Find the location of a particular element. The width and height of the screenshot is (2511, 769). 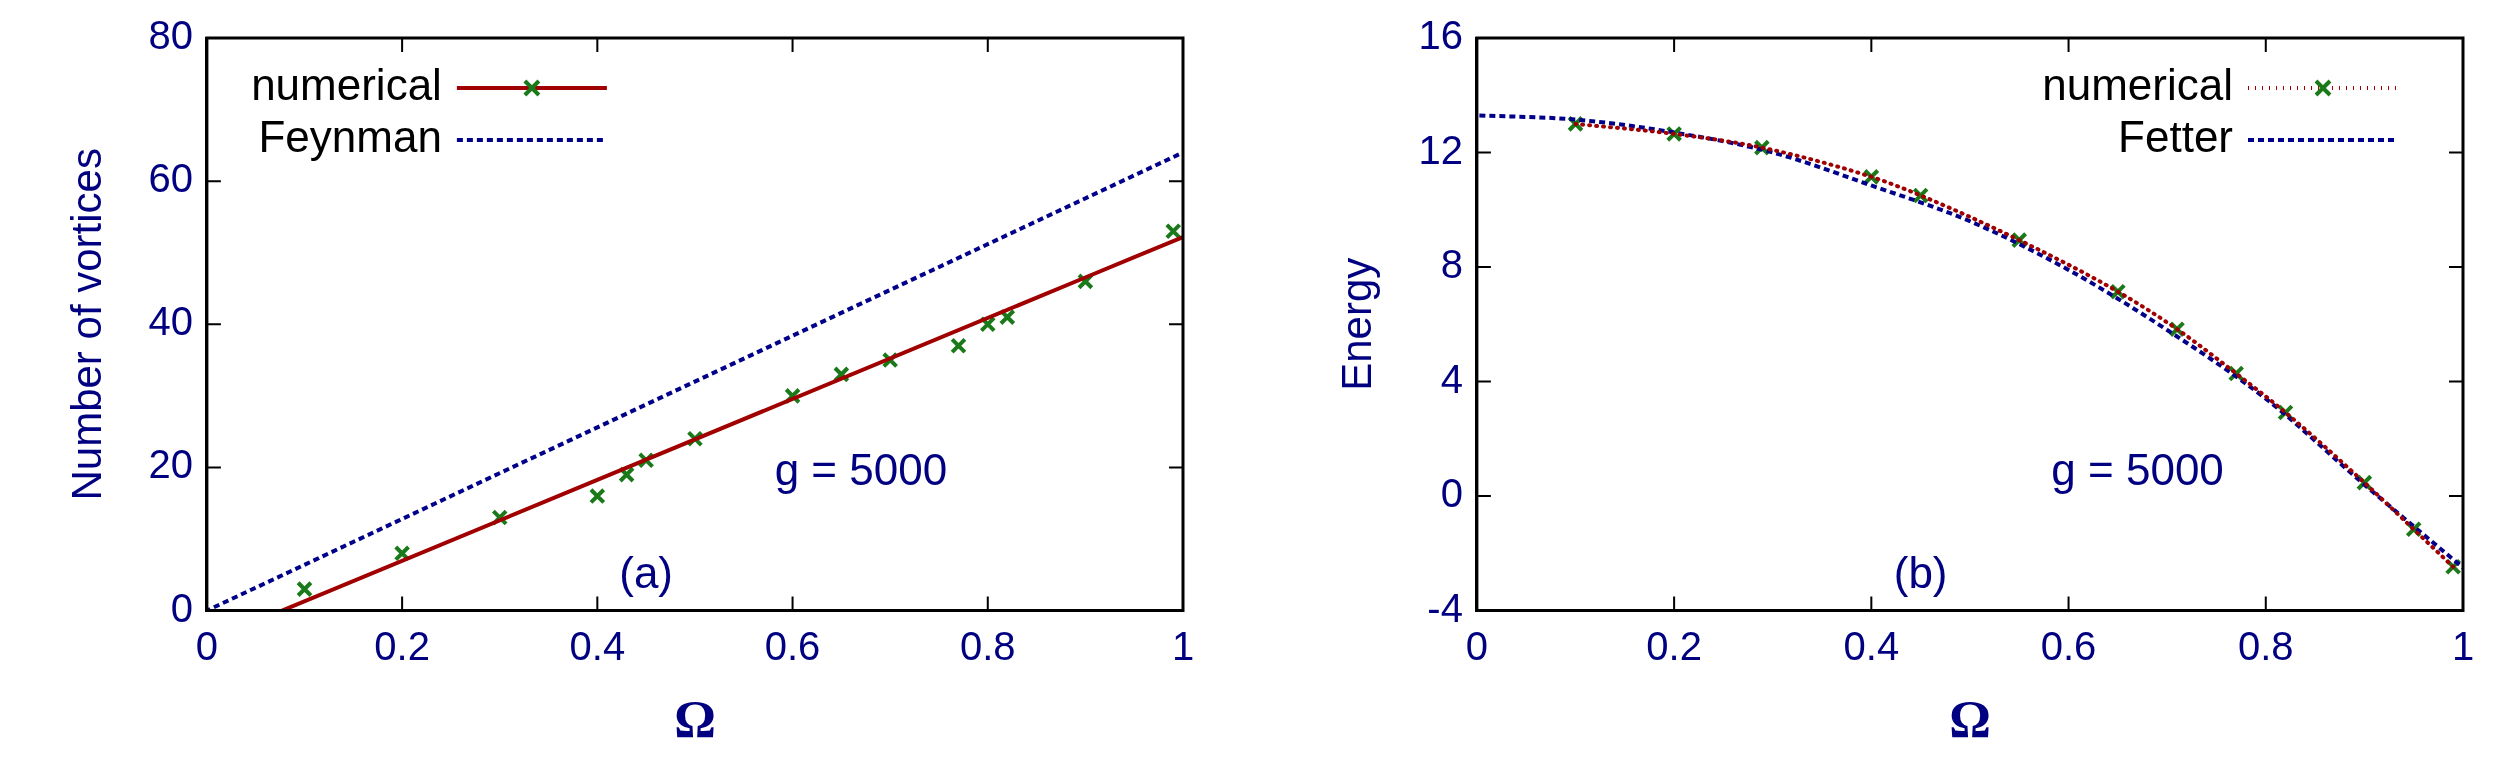

y-tick-label: 4 is located at coordinates (1451, 378).